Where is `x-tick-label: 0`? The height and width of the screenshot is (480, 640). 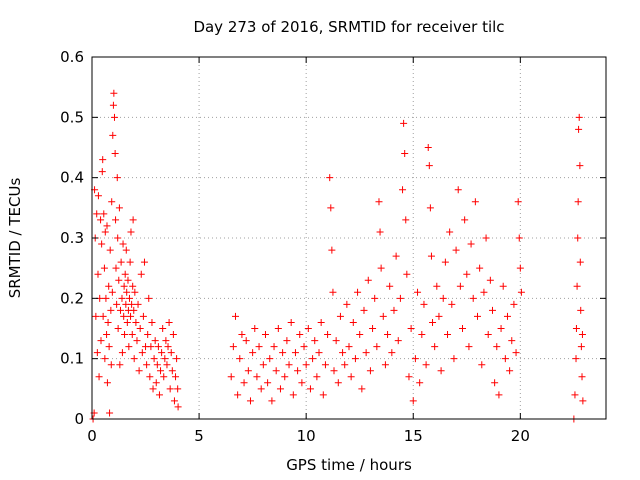
x-tick-label: 0 is located at coordinates (92, 436).